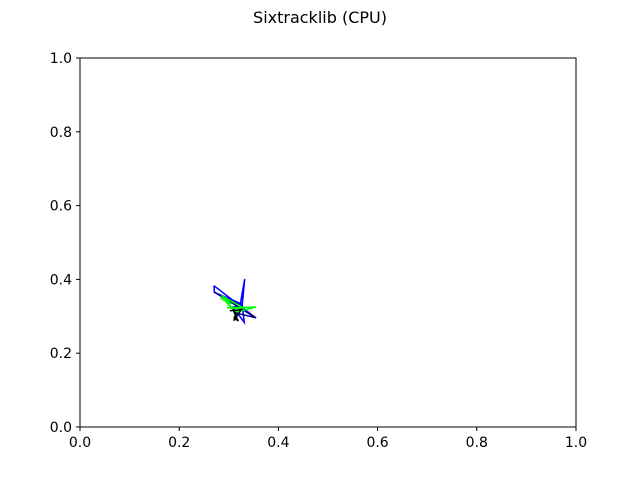 The width and height of the screenshot is (640, 480). Describe the element at coordinates (278, 443) in the screenshot. I see `x-tick-label: 0.4` at that location.